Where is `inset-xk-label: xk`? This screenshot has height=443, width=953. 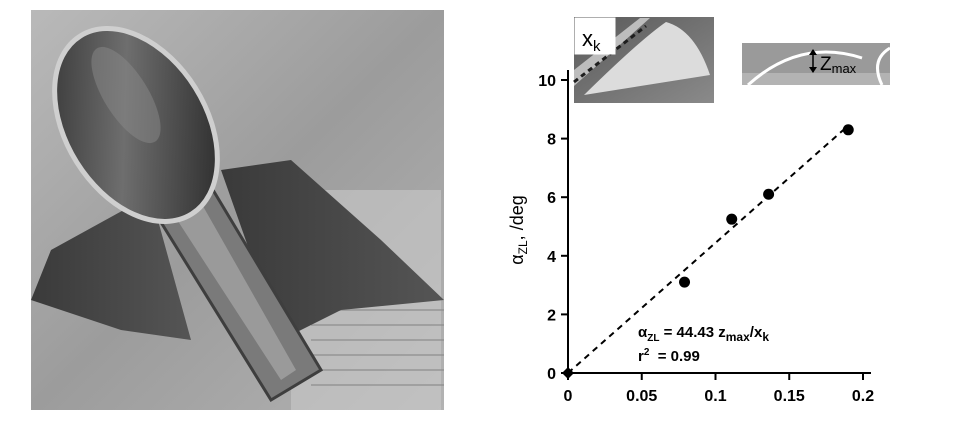 inset-xk-label: xk is located at coordinates (591, 40).